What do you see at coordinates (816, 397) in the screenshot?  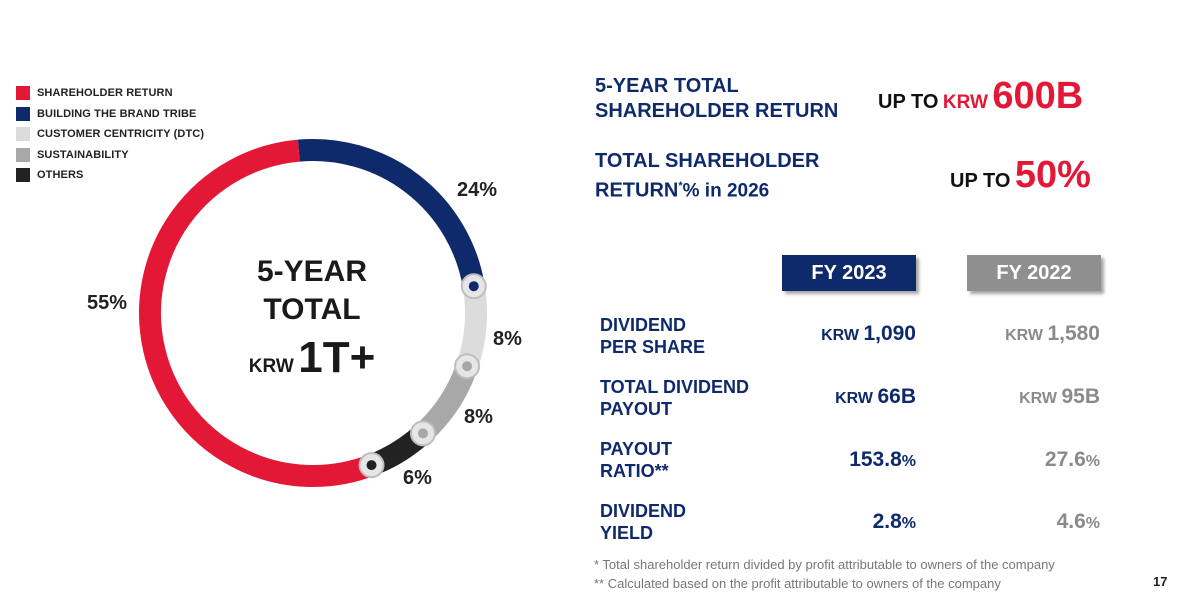 I see `value-fy2023: KRW 66B` at bounding box center [816, 397].